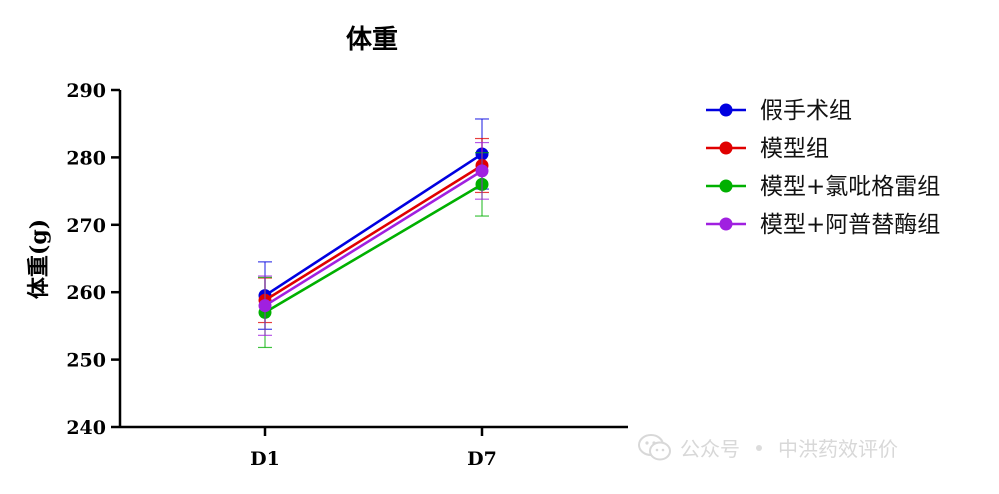 The image size is (999, 494). Describe the element at coordinates (86, 158) in the screenshot. I see `y-tick-label: 280` at that location.